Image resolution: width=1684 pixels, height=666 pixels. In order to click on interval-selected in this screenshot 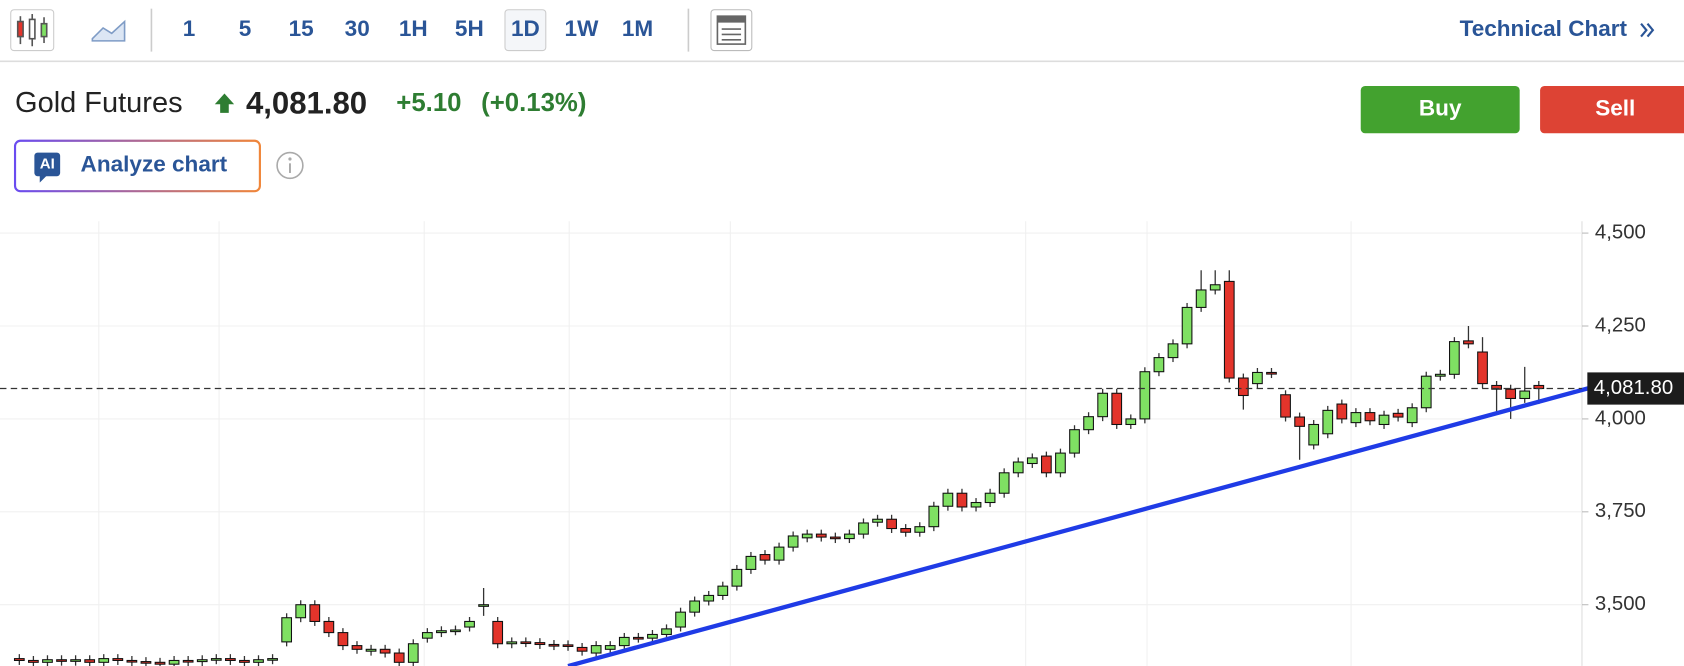, I will do `click(525, 30)`.